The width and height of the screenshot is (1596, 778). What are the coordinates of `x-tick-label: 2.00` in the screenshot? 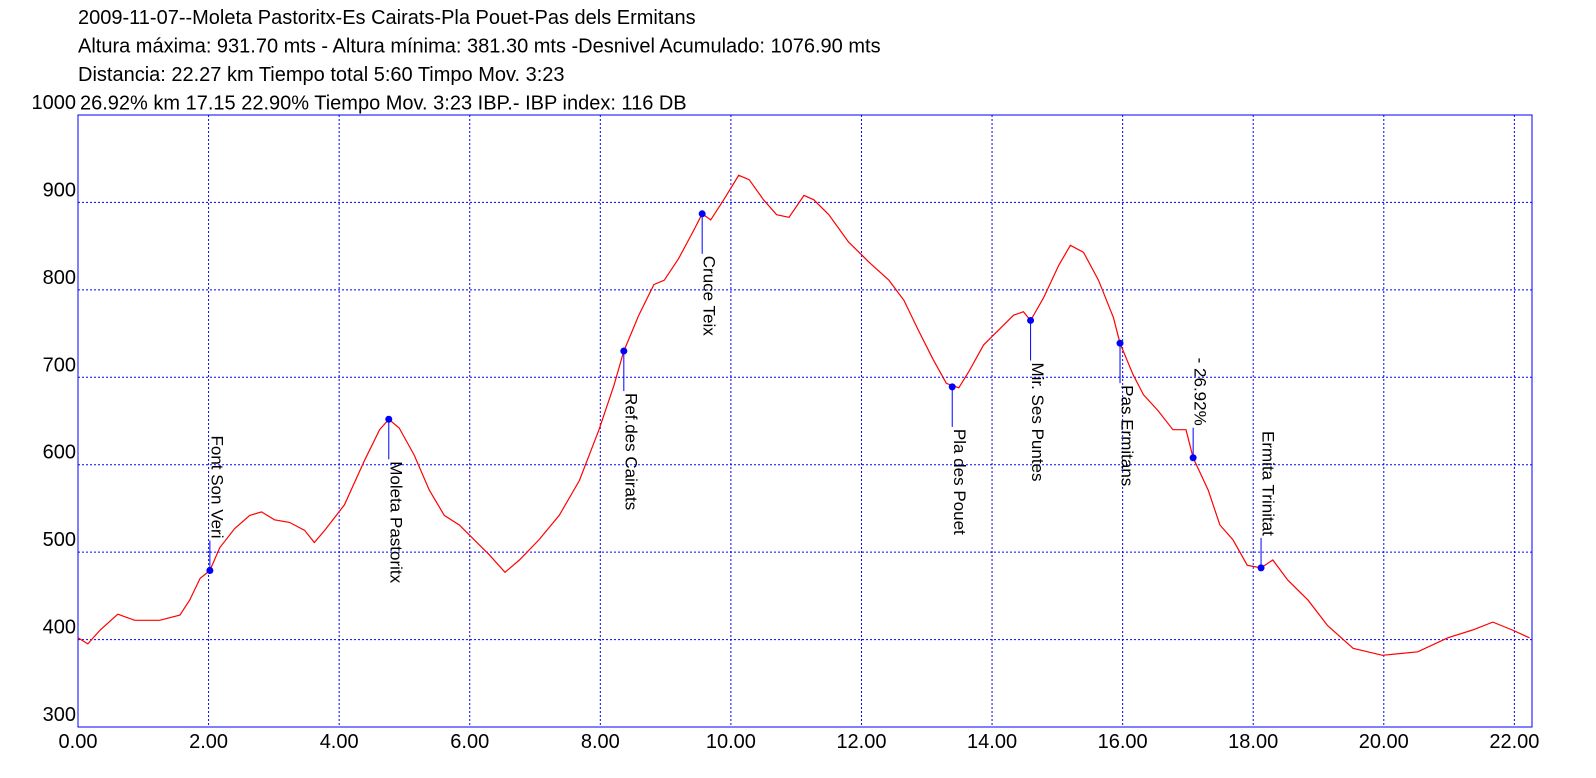 It's located at (208, 742).